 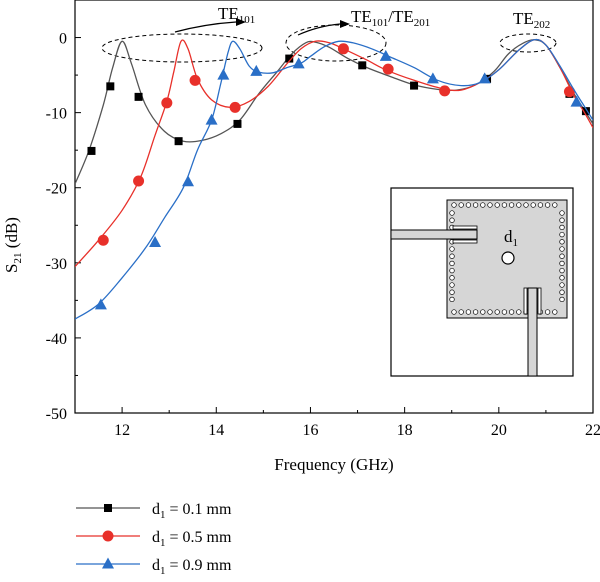 What do you see at coordinates (192, 511) in the screenshot?
I see `legend-entry: d1 = 0.1 mm` at bounding box center [192, 511].